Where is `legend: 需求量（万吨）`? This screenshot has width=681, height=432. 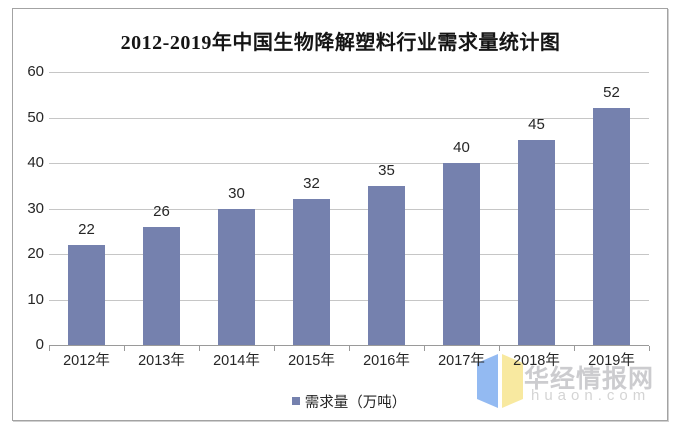
legend: 需求量（万吨） is located at coordinates (349, 401).